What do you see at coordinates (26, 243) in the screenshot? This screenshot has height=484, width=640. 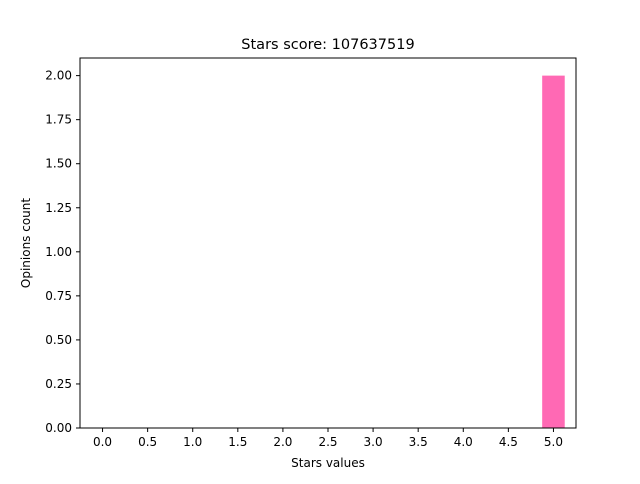 I see `y-axis-label: Opinions count` at bounding box center [26, 243].